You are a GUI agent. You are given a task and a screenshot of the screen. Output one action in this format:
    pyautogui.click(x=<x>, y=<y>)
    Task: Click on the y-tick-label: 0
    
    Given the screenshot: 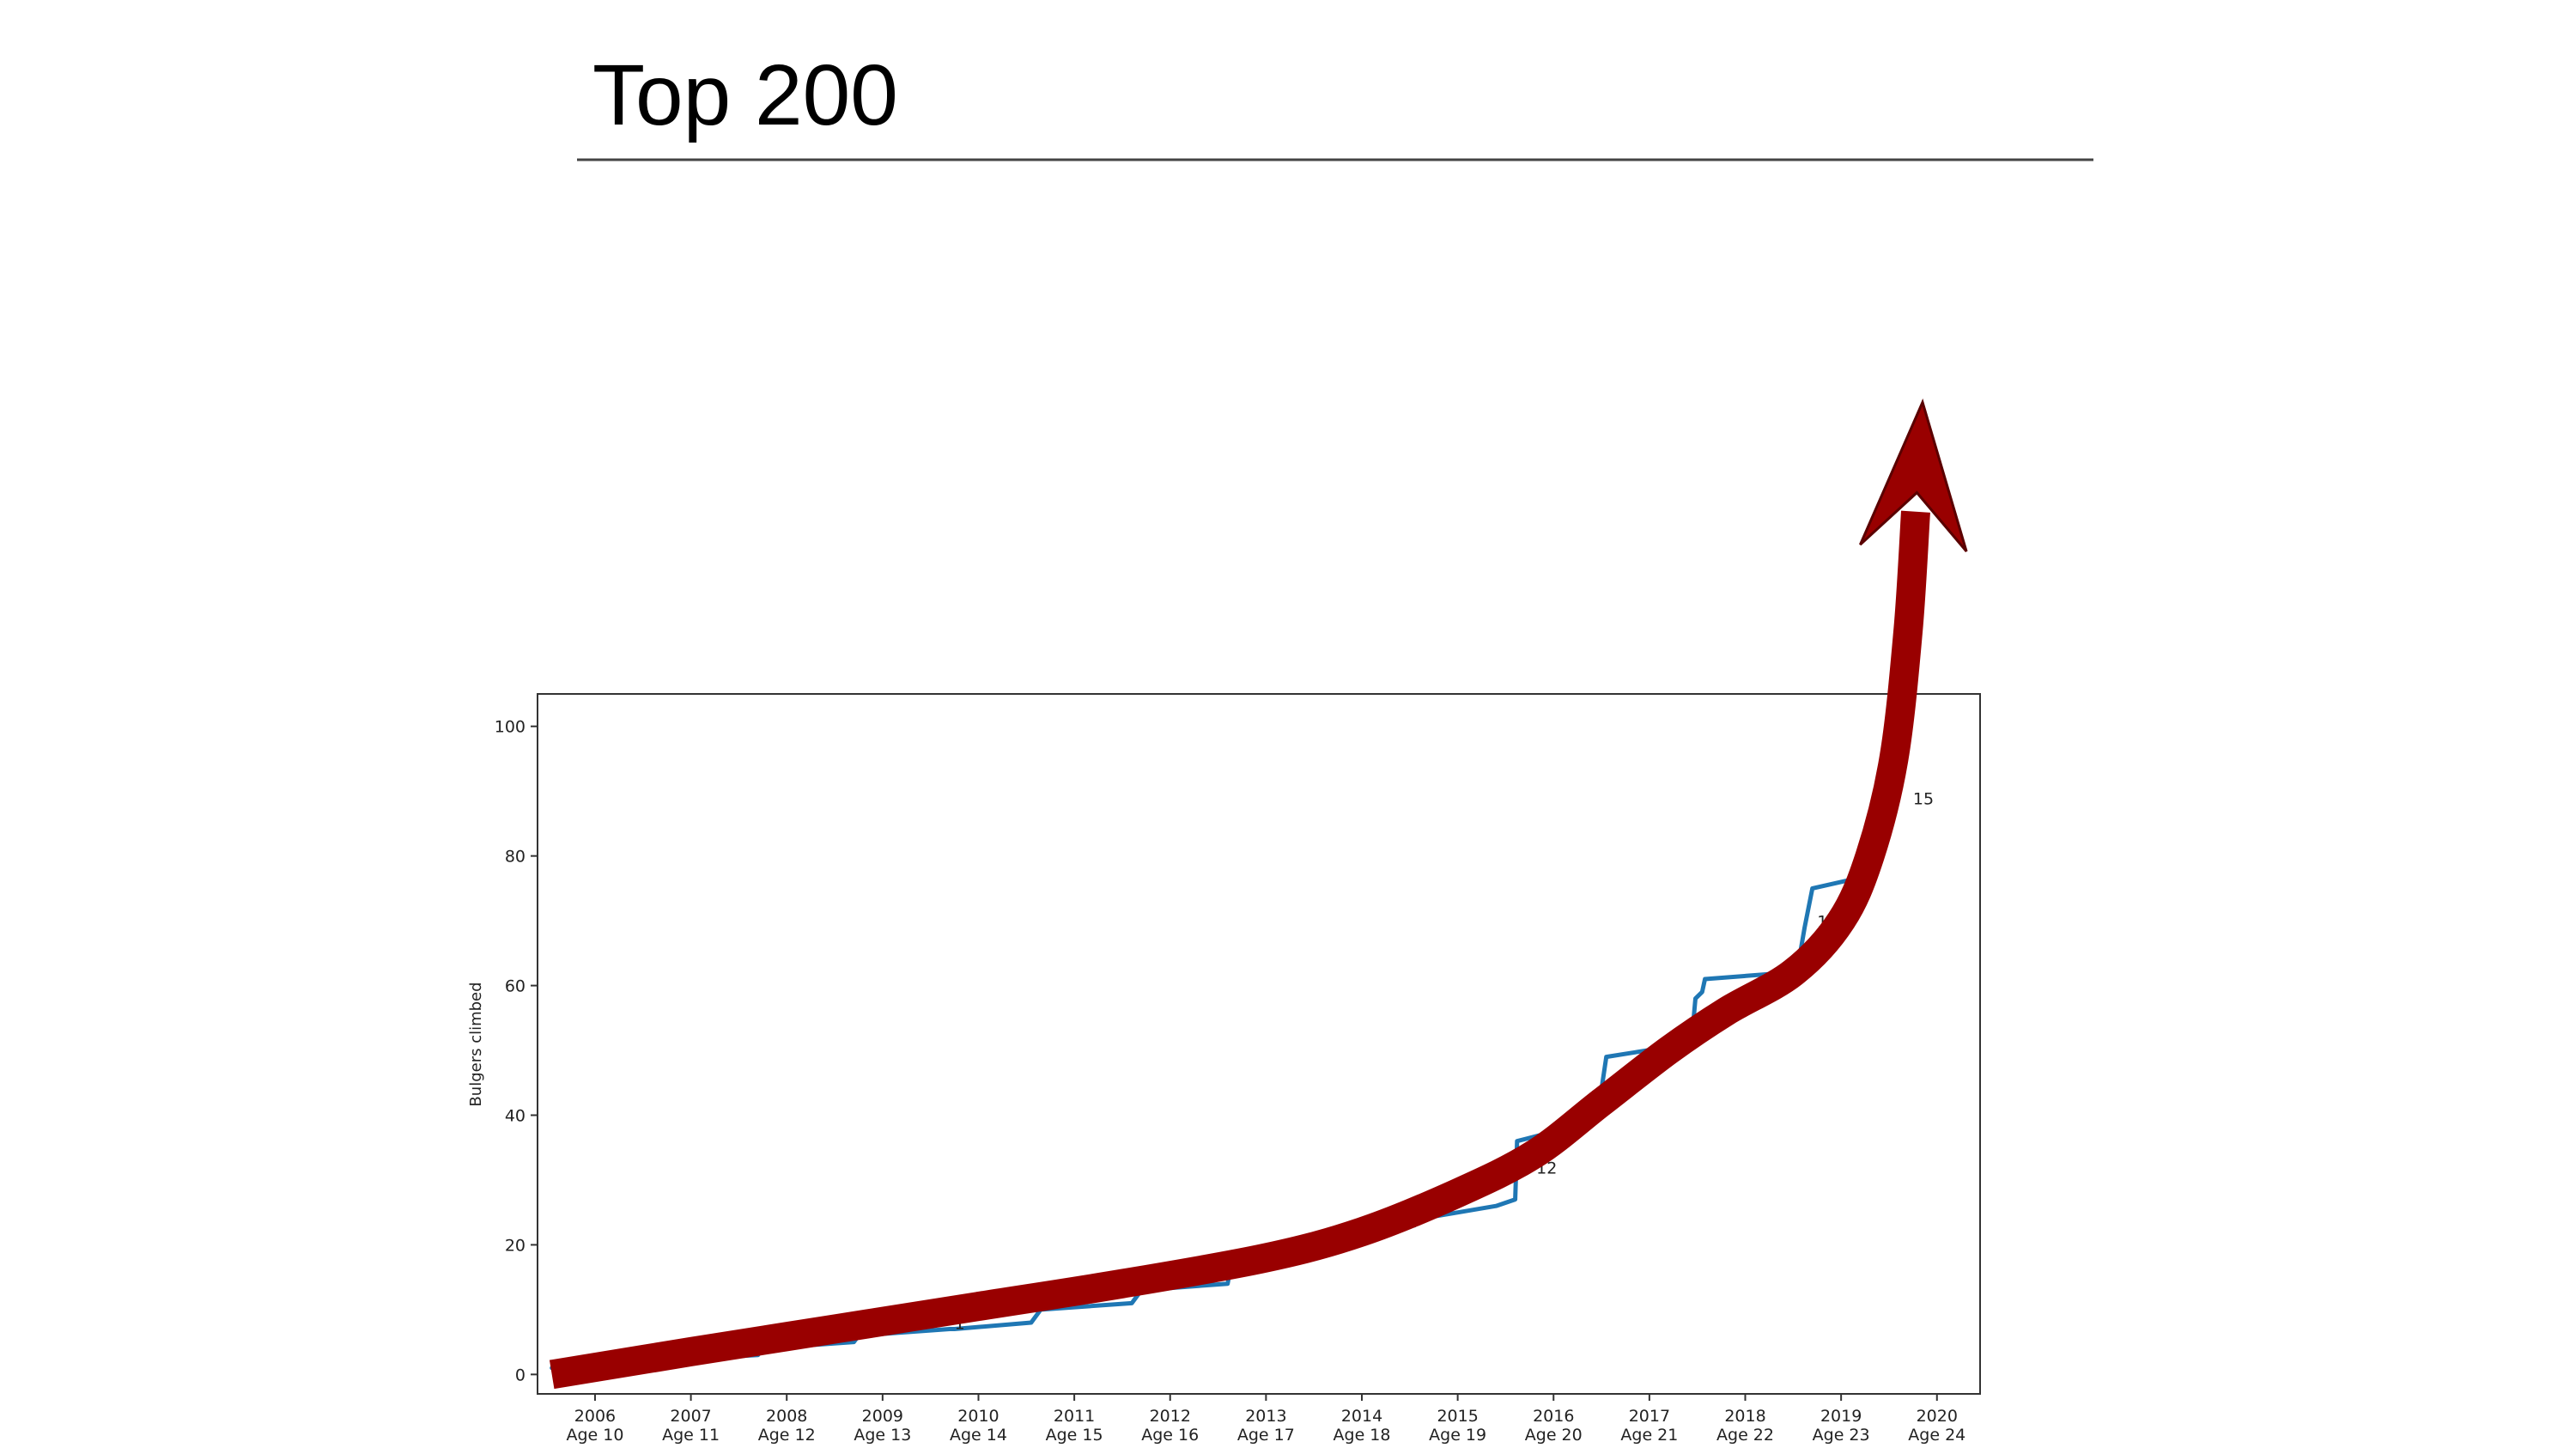 What is the action you would take?
    pyautogui.click(x=521, y=1375)
    